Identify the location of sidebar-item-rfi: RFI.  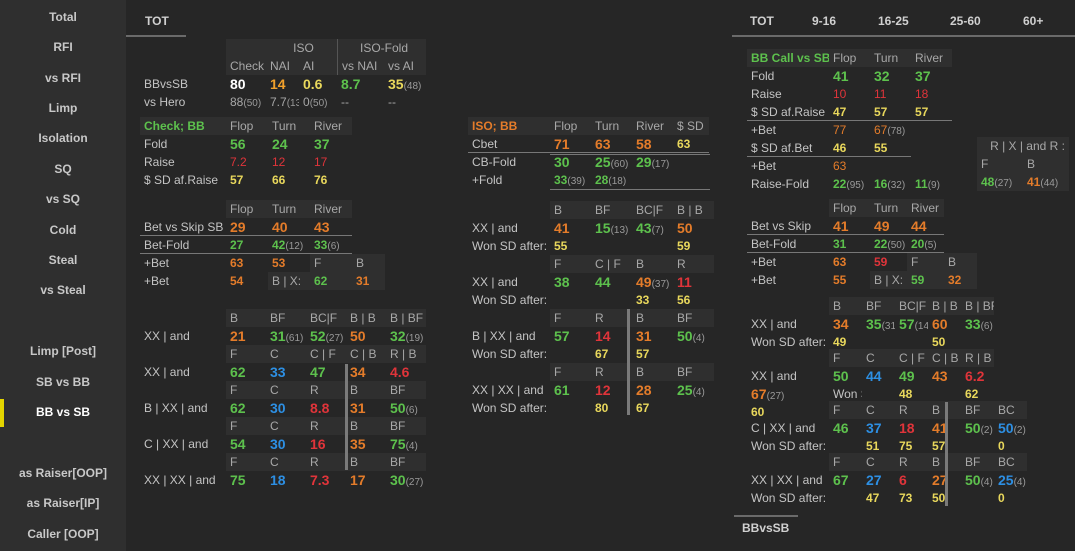
(63, 47).